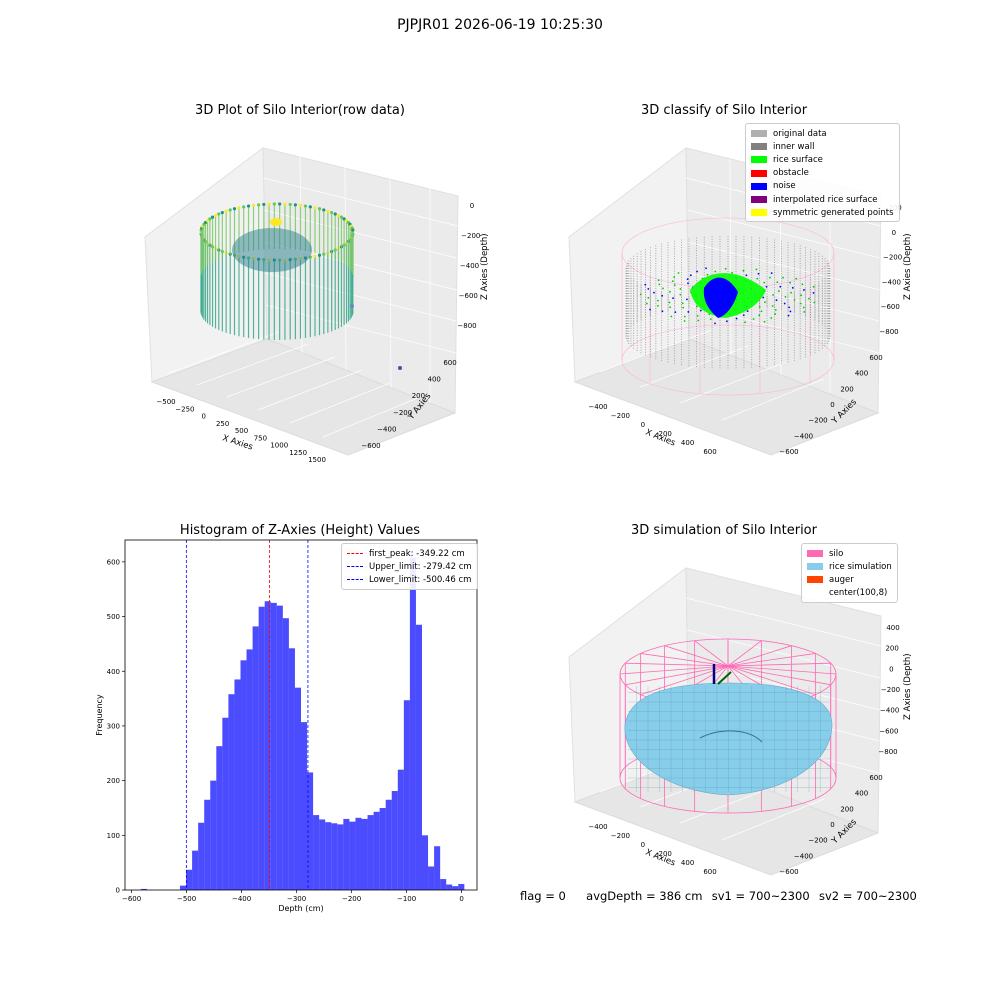 The image size is (1000, 1000). Describe the element at coordinates (352, 306) in the screenshot. I see `raw-outlier-point` at that location.